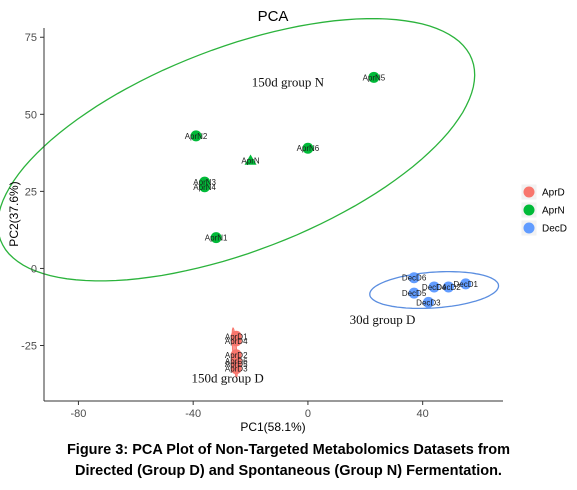 The image size is (577, 490). I want to click on point-label-aprn: AprN, so click(250, 161).